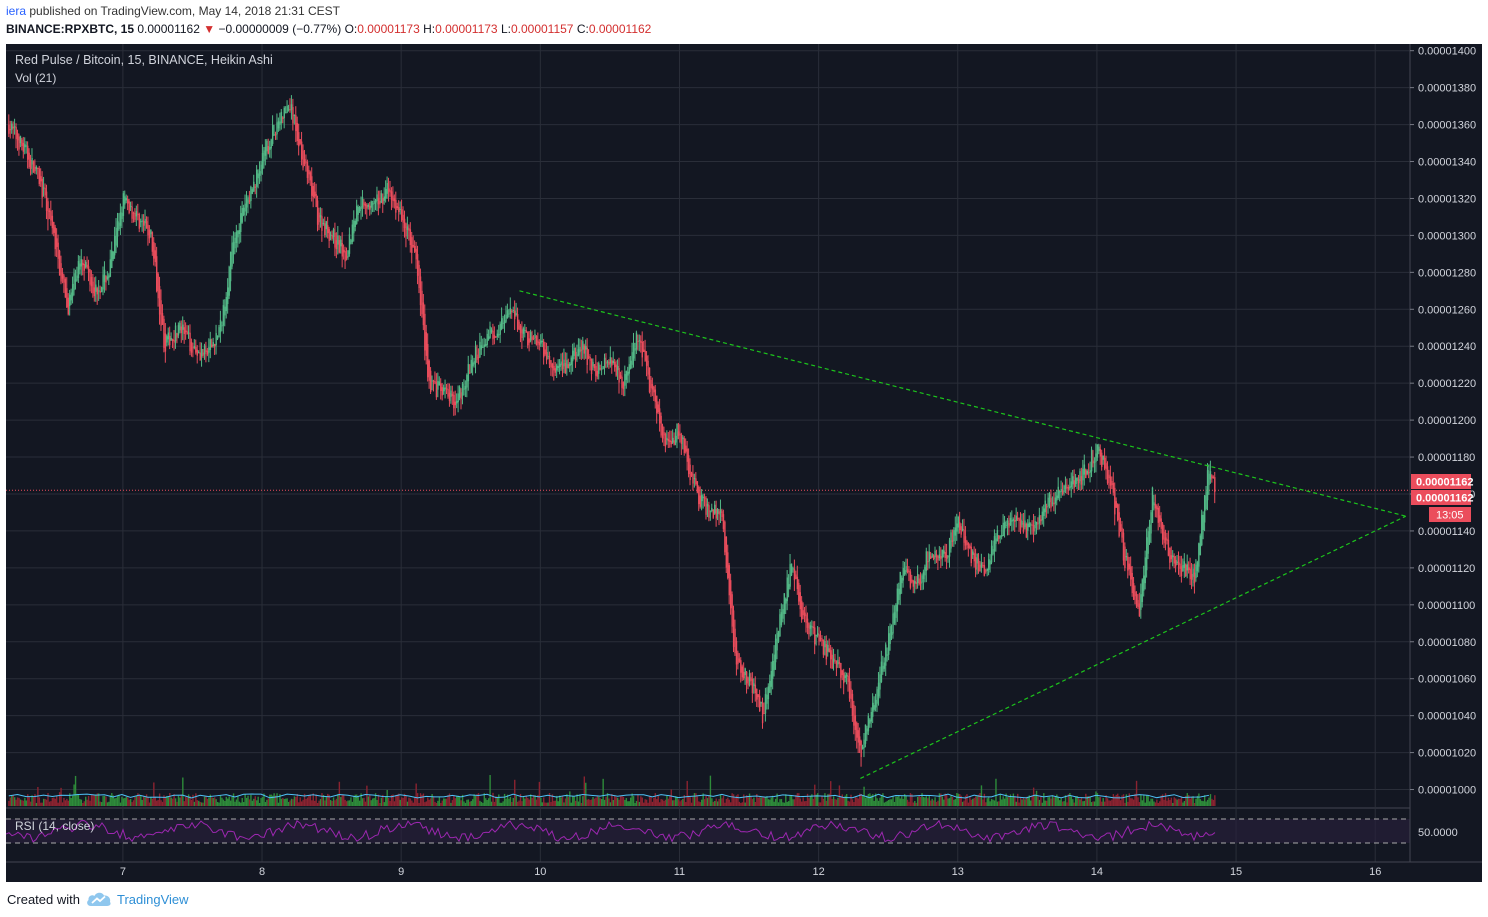 The height and width of the screenshot is (917, 1488). What do you see at coordinates (1446, 569) in the screenshot?
I see `price-tick-label: 0.00001120` at bounding box center [1446, 569].